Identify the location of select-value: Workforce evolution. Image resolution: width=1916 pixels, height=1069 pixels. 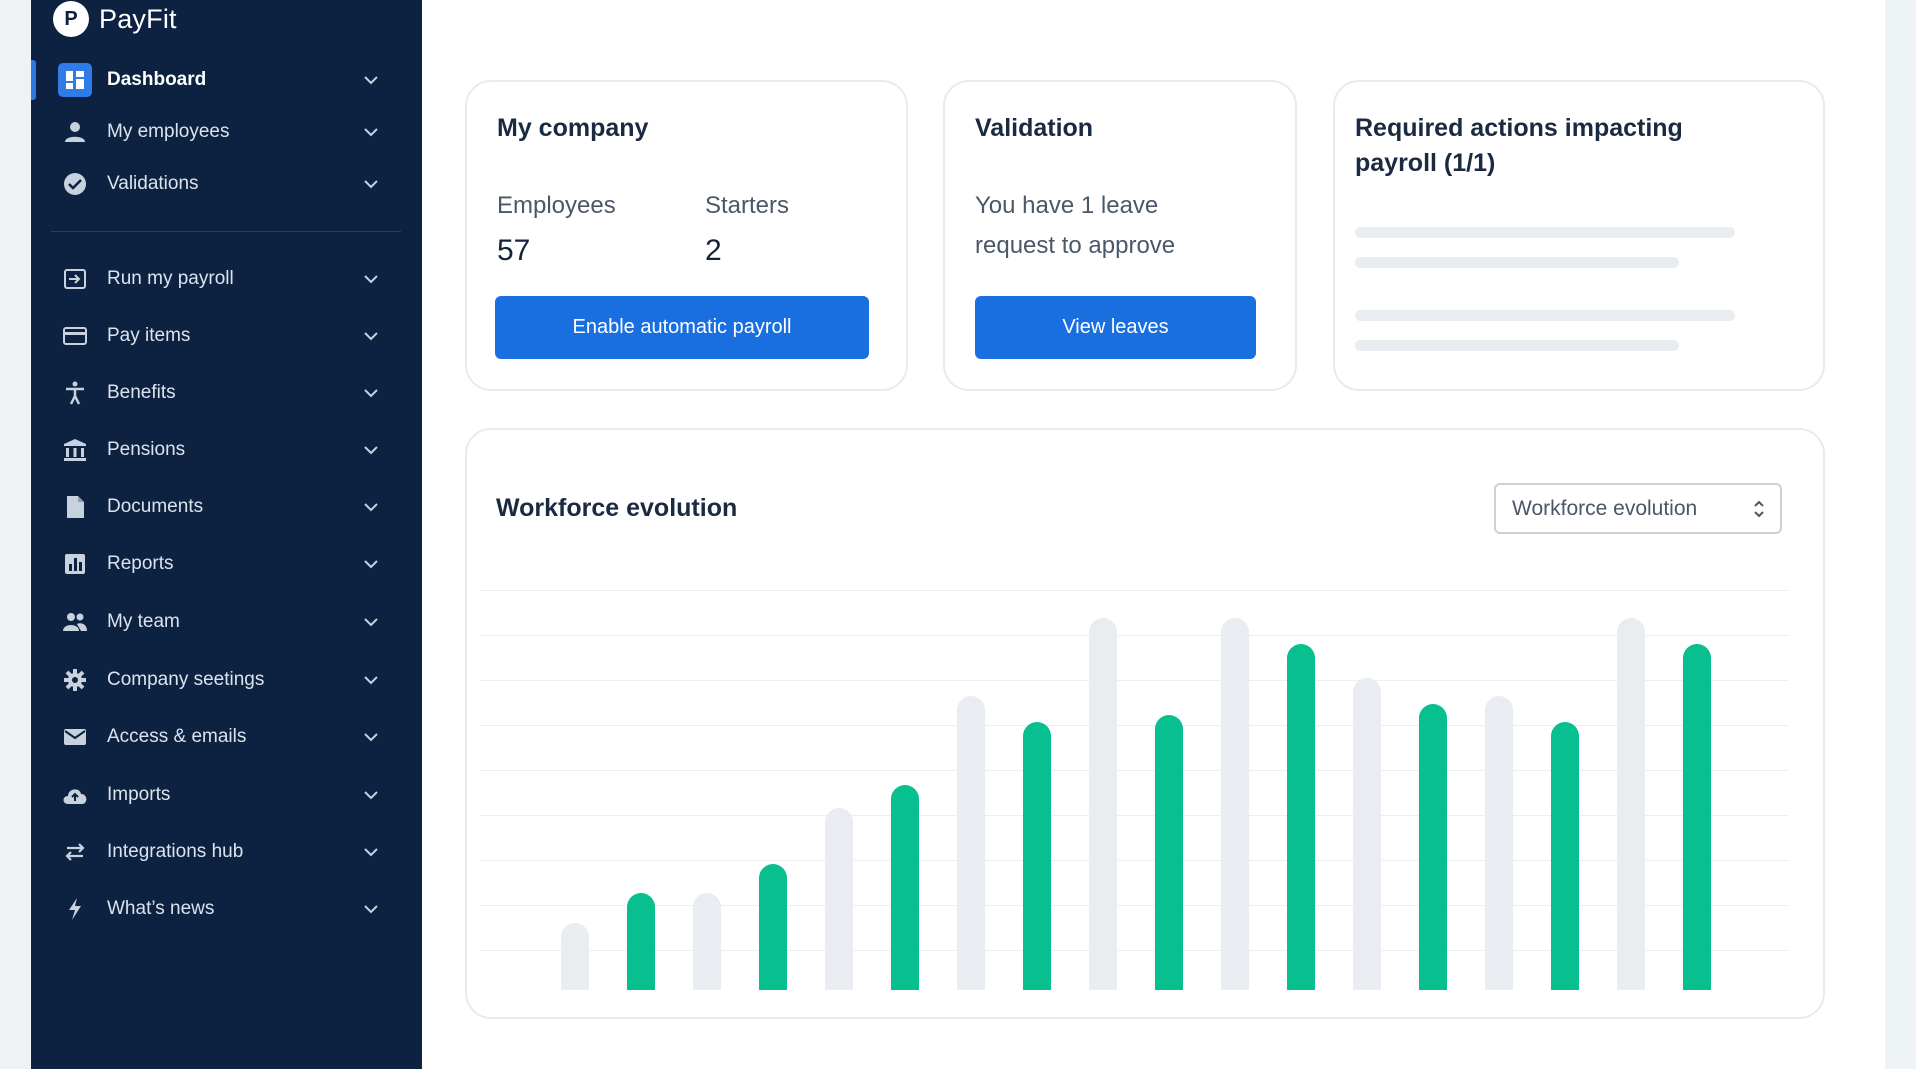
(1605, 508).